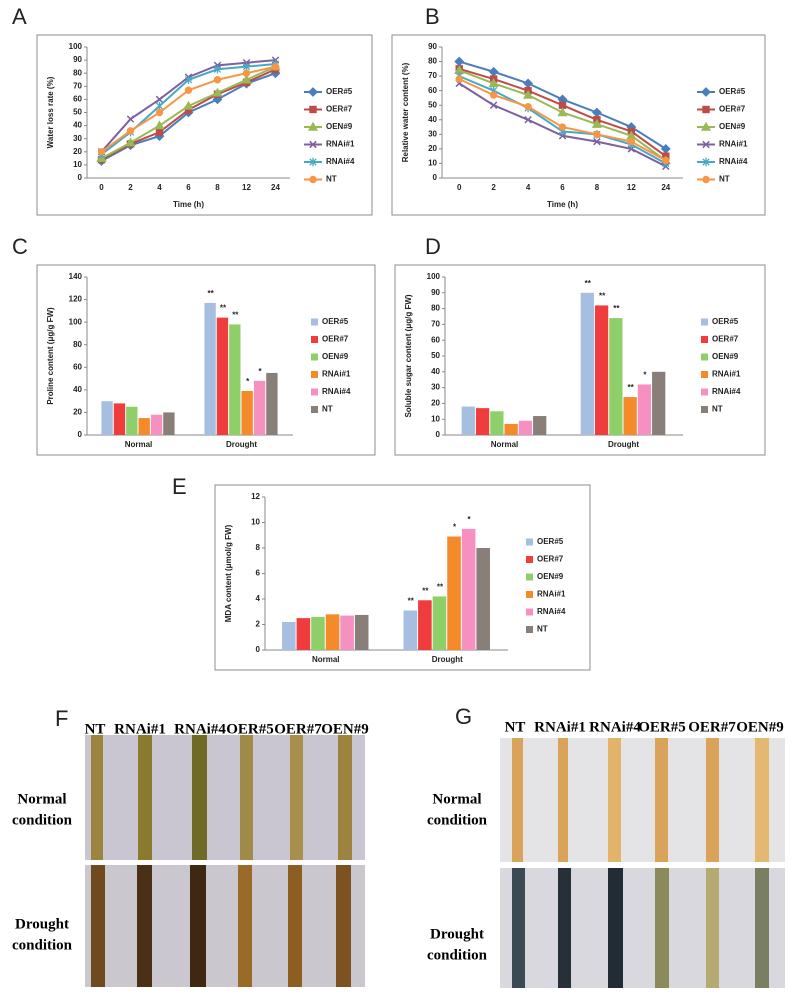 This screenshot has width=800, height=1000. Describe the element at coordinates (77, 85) in the screenshot. I see `y-tick-label: 70` at that location.